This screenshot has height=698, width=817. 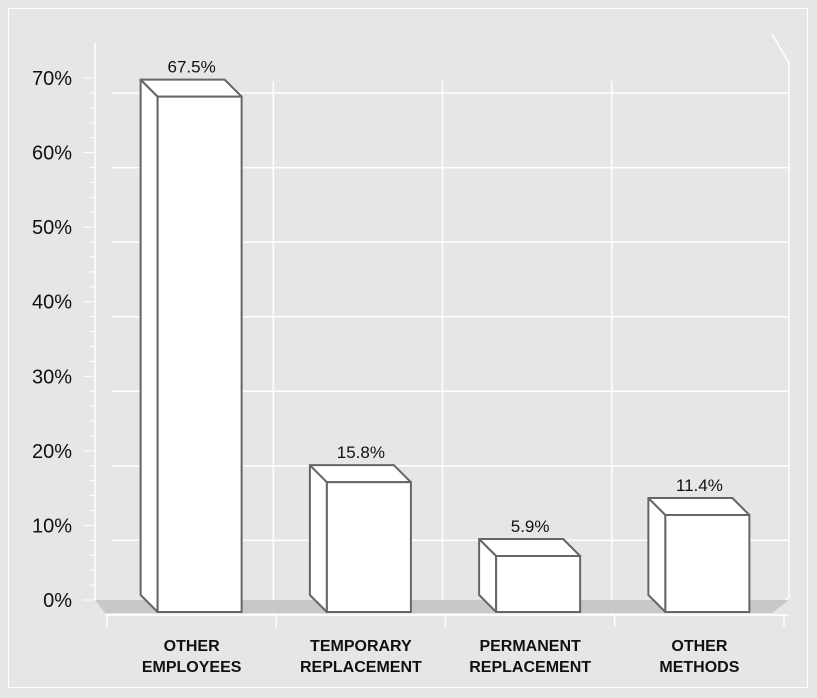 What do you see at coordinates (530, 646) in the screenshot?
I see `category-label-2: PERMANENT` at bounding box center [530, 646].